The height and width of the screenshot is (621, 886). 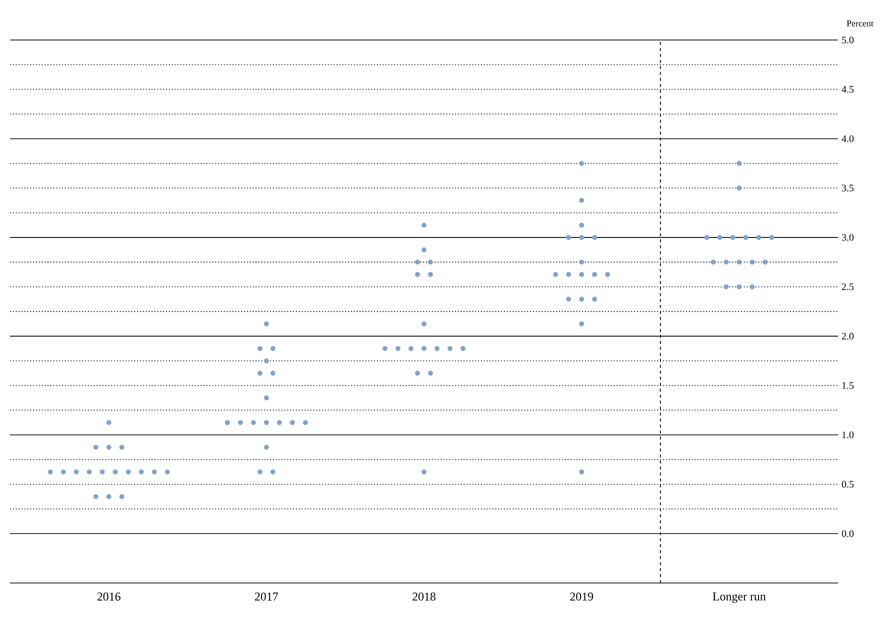 I want to click on y-tick-label: 3.0, so click(x=848, y=237).